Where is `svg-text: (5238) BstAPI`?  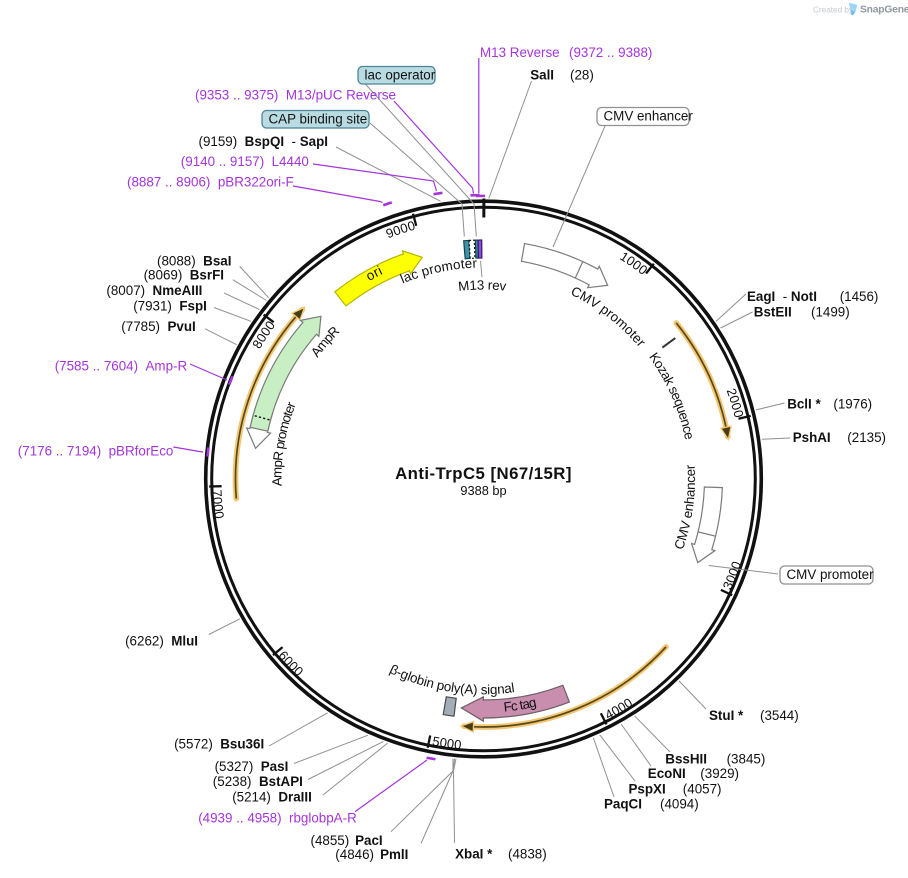
svg-text: (5238) BstAPI is located at coordinates (258, 781).